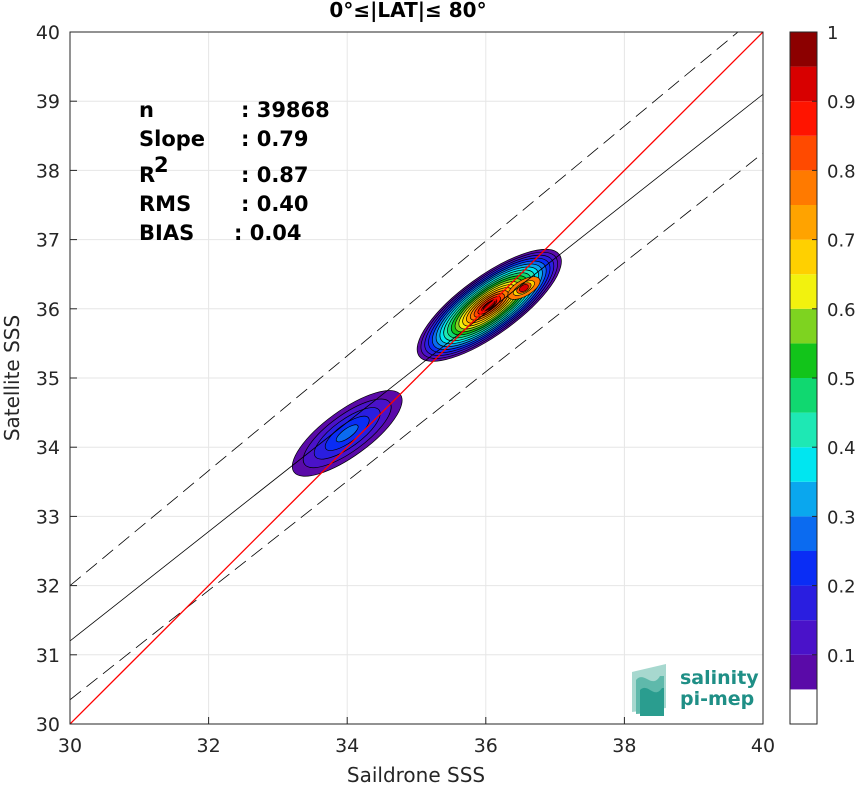  Describe the element at coordinates (48, 587) in the screenshot. I see `y-tick-label: 32` at that location.